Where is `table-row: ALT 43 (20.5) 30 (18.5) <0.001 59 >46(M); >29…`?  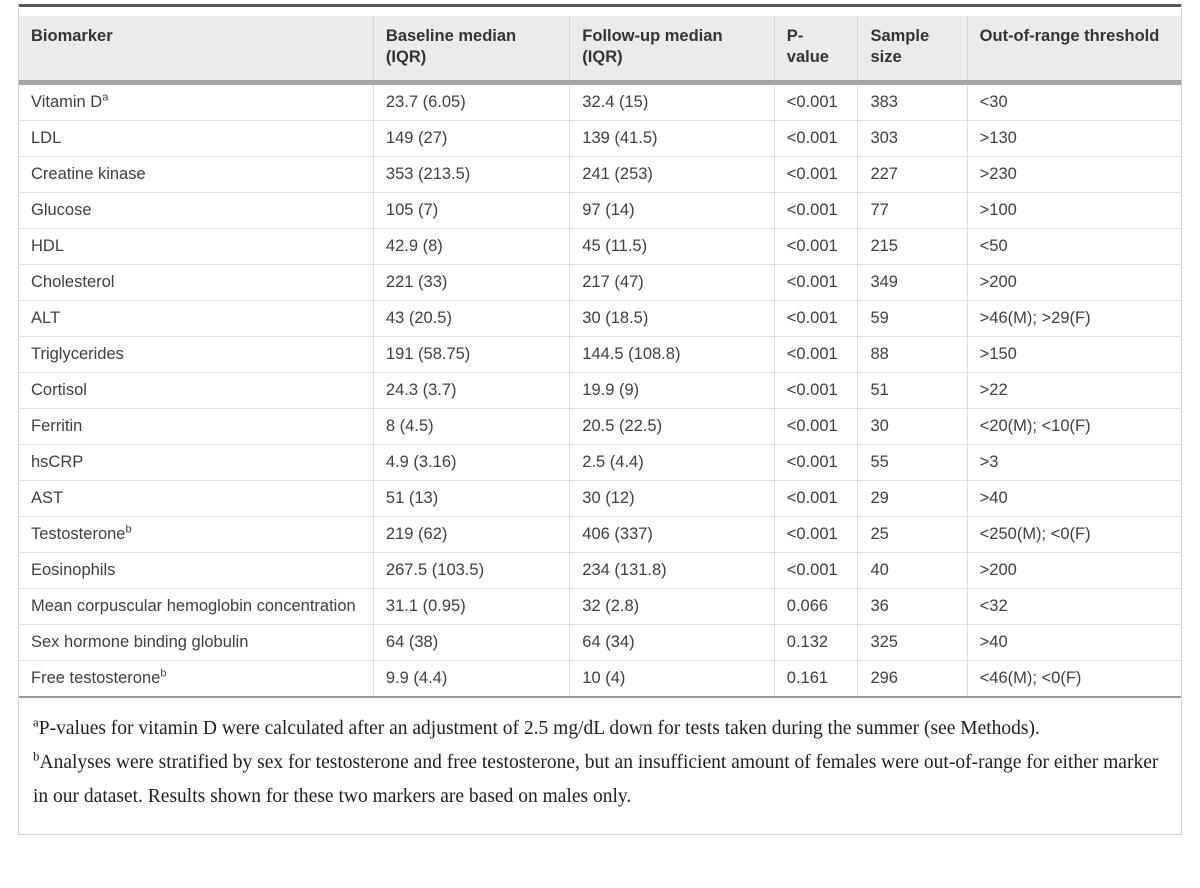 table-row: ALT 43 (20.5) 30 (18.5) <0.001 59 >46(M); >29… is located at coordinates (600, 318).